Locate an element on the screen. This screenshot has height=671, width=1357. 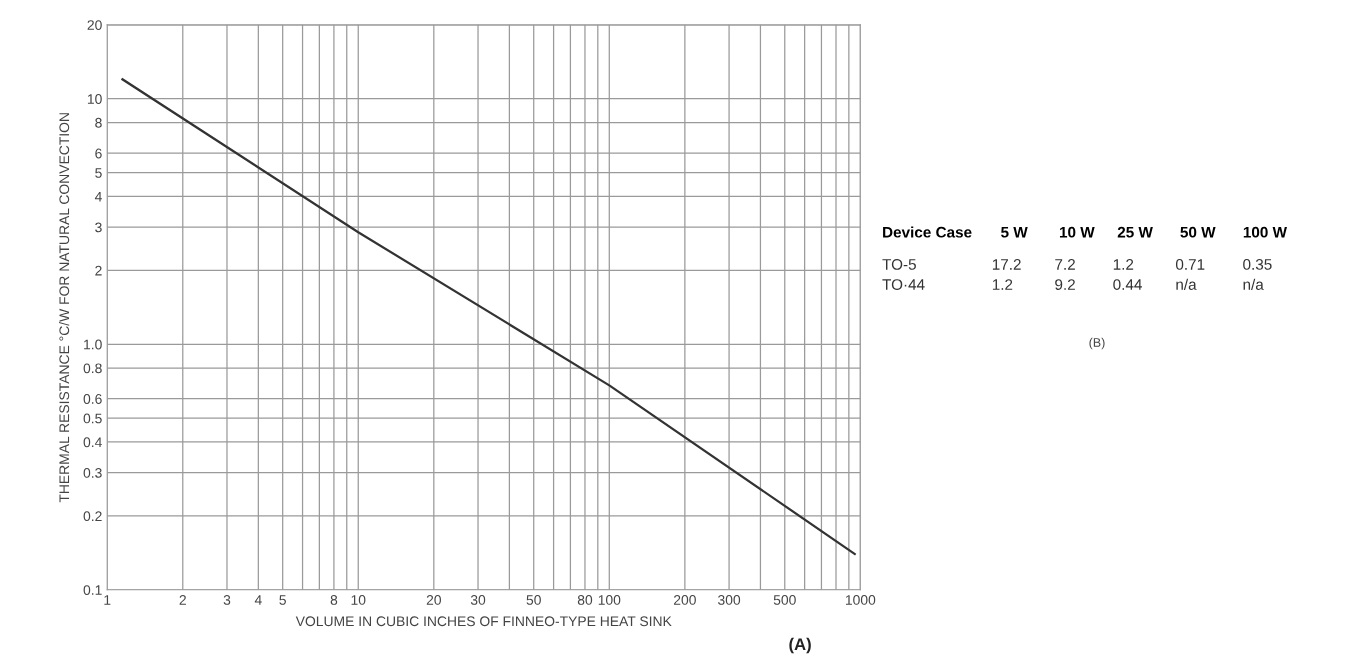
y-tick-label: 5 is located at coordinates (98, 173).